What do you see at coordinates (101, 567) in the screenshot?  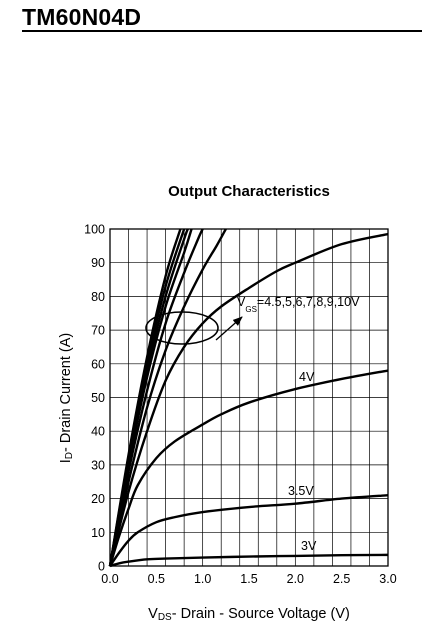 I see `y-tick-label: 0` at bounding box center [101, 567].